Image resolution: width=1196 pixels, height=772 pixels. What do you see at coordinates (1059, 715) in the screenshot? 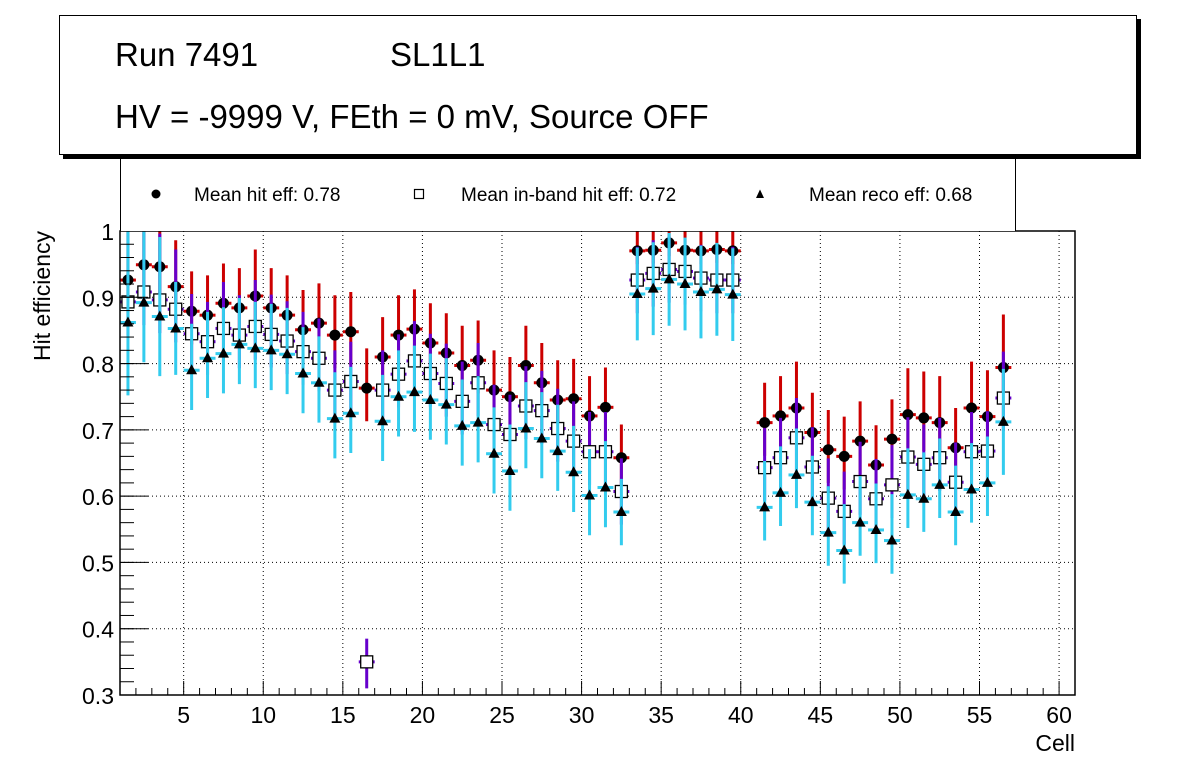
I see `x-tick-label: 60` at bounding box center [1059, 715].